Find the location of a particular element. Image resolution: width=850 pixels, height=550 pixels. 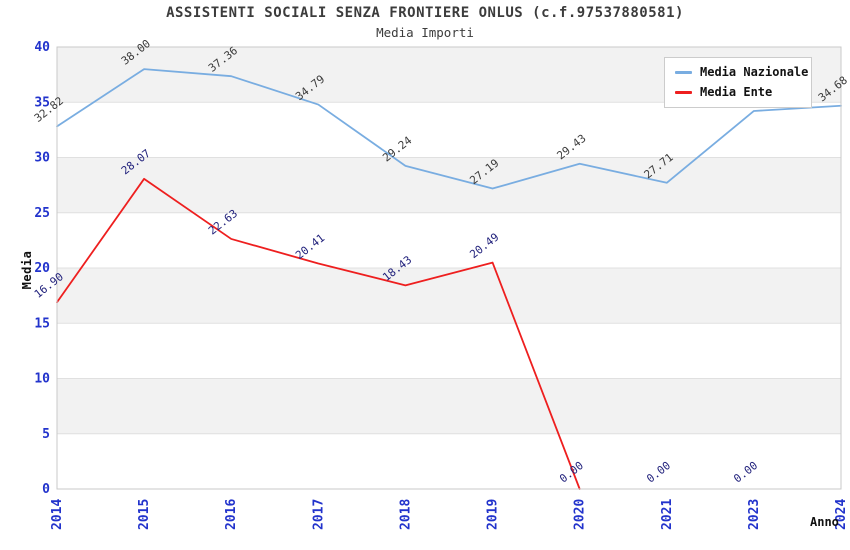

y-tick-label: 5 is located at coordinates (46, 434).